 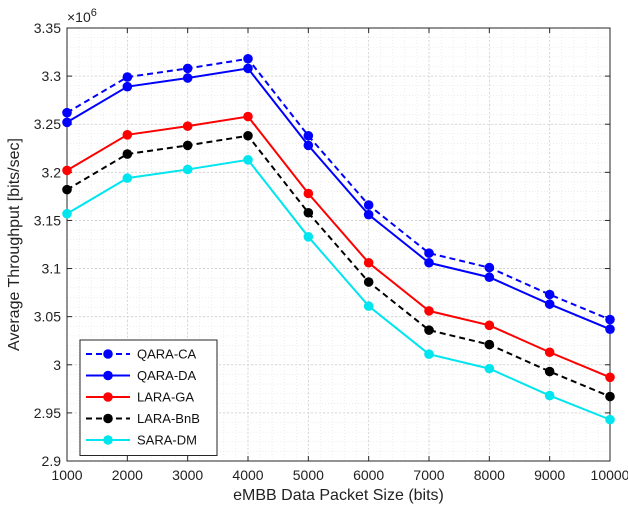 I want to click on x-tick-label: 7000, so click(x=428, y=475).